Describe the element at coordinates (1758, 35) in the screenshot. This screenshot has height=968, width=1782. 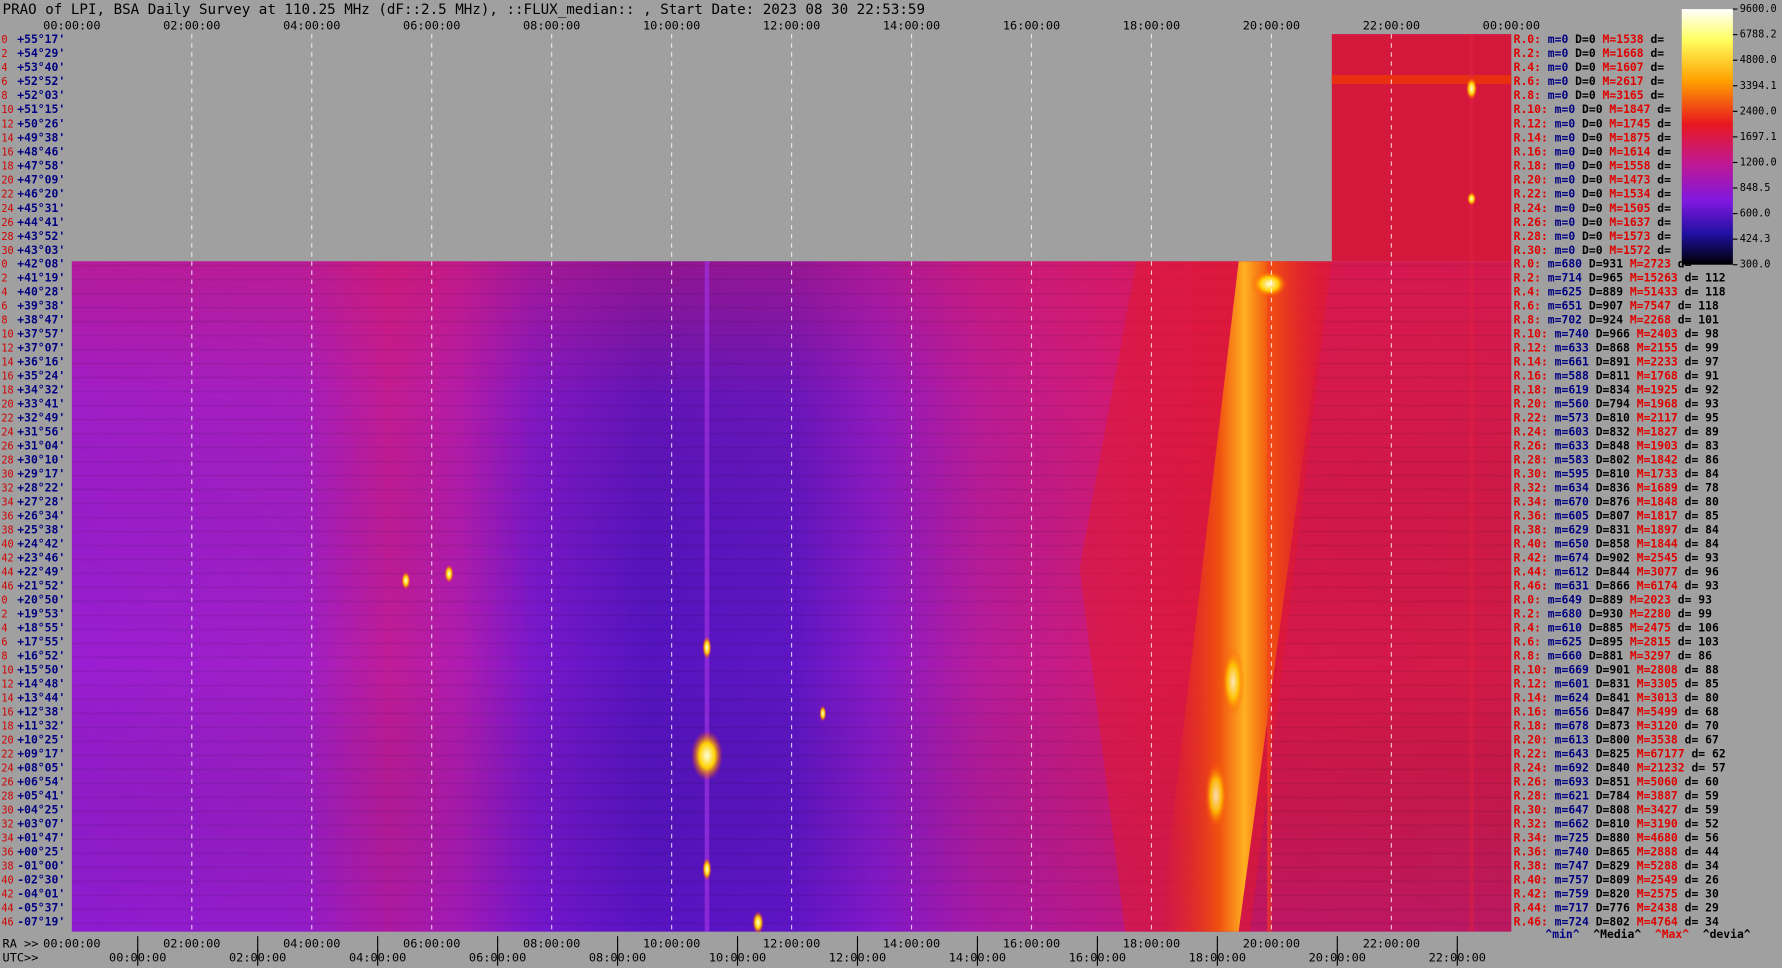
I see `colorbar-tick-label: 6788.2` at that location.